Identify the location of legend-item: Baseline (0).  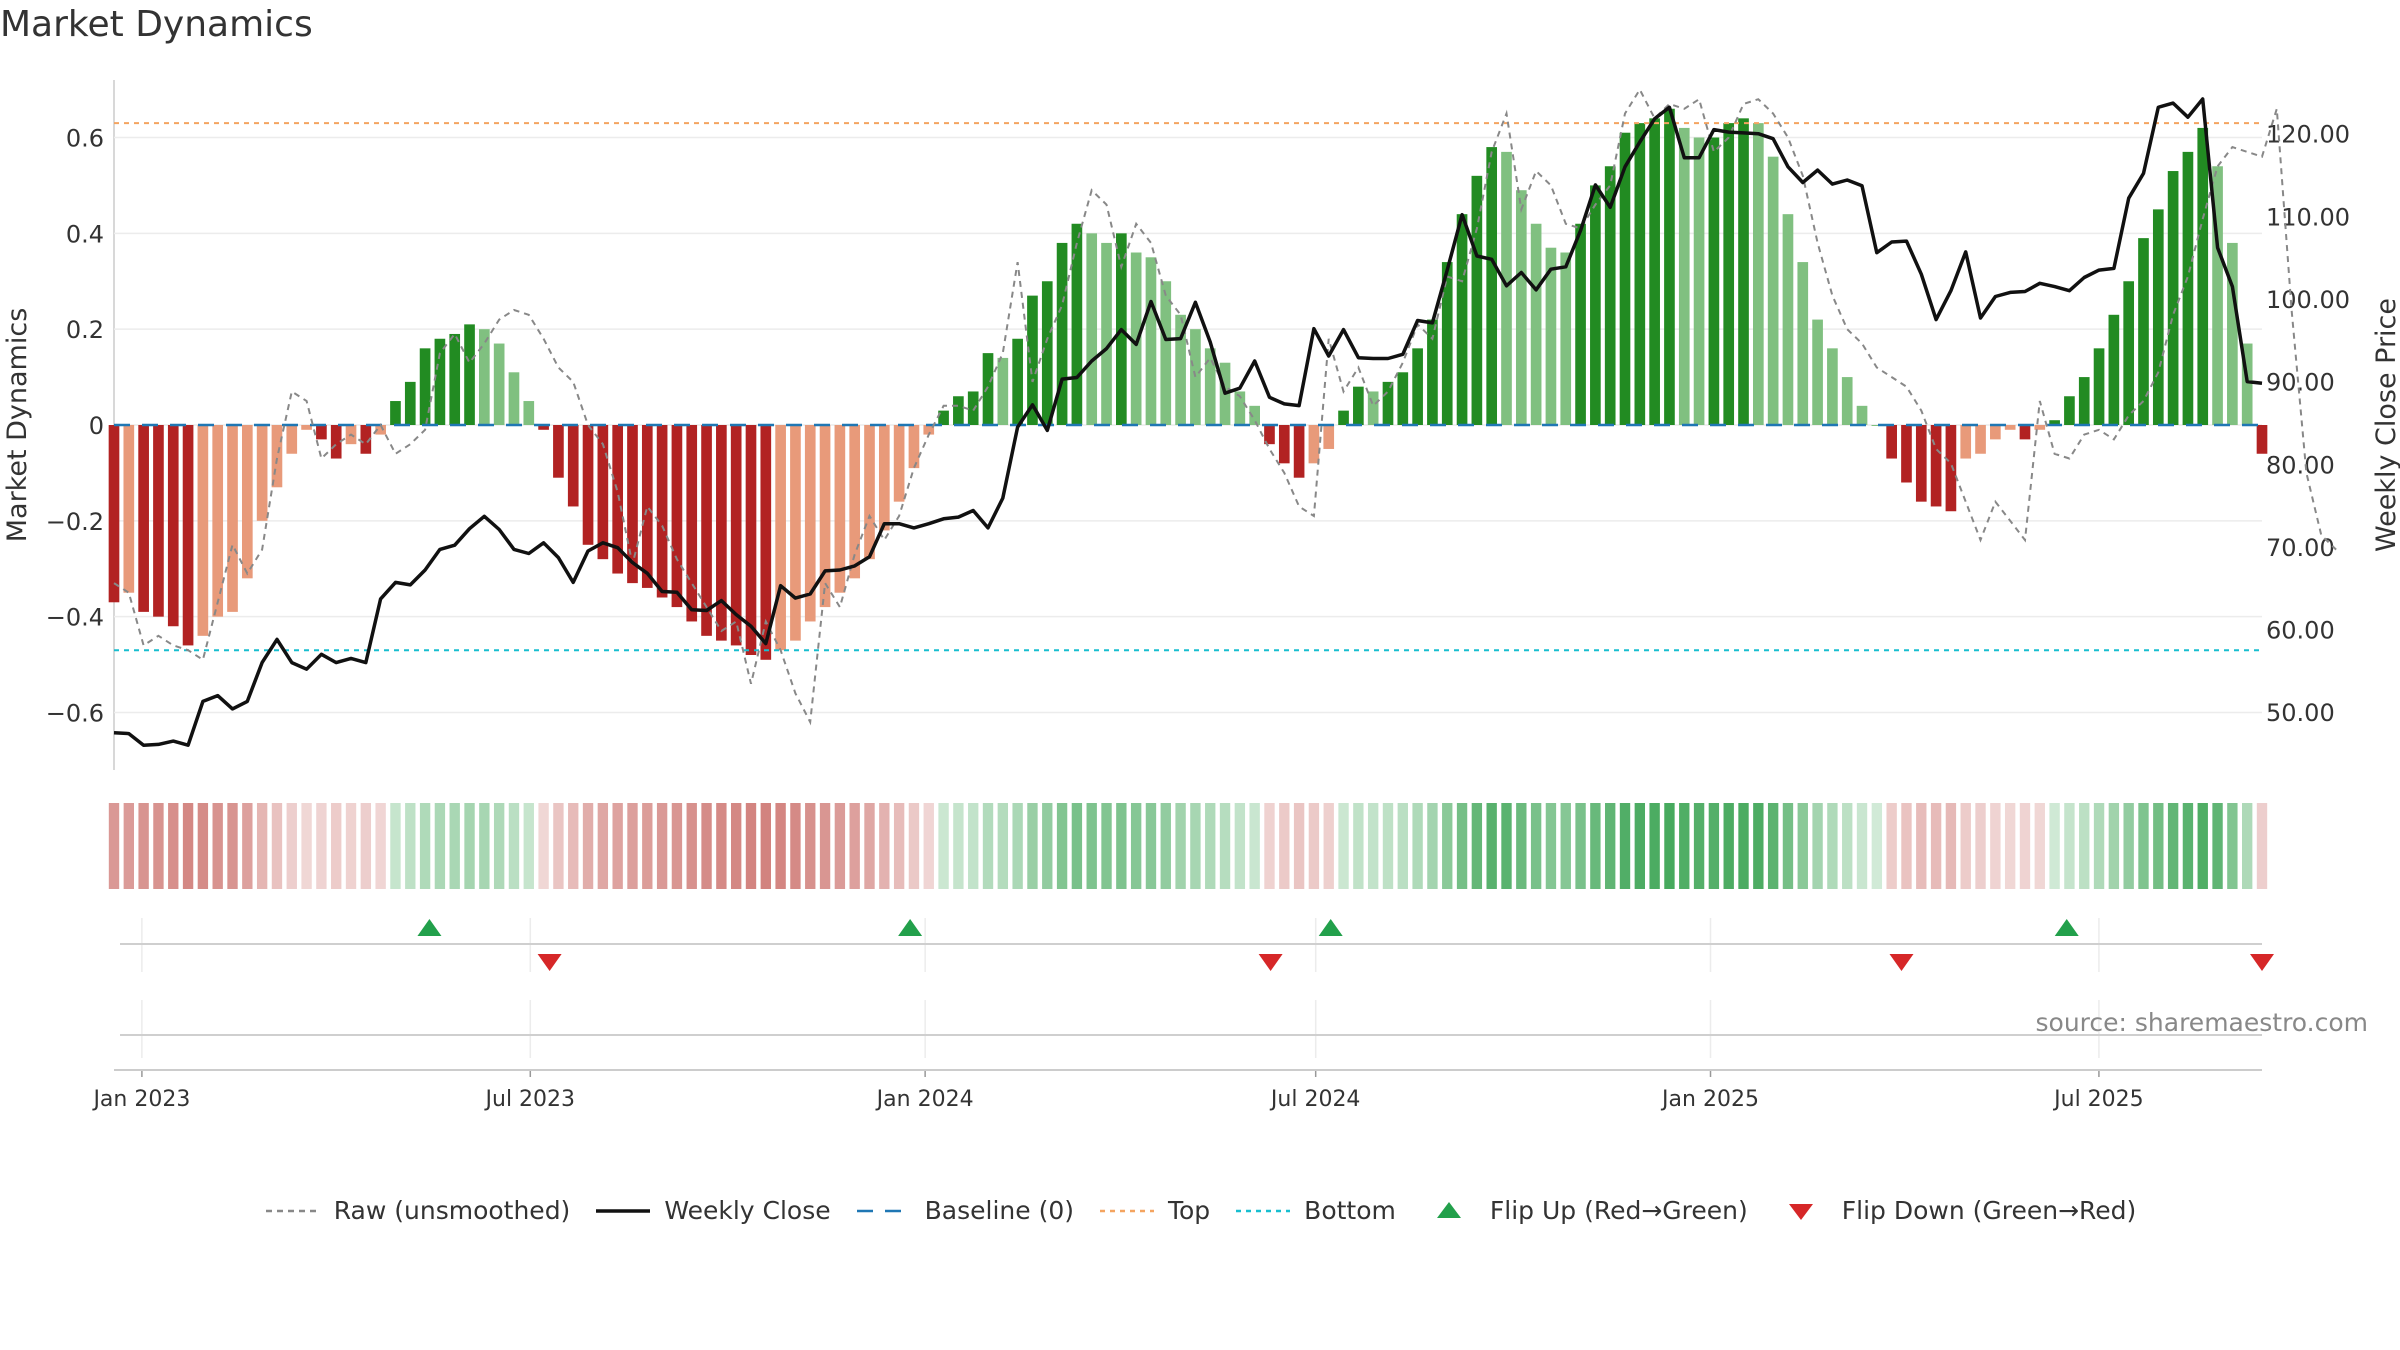
(964, 1210).